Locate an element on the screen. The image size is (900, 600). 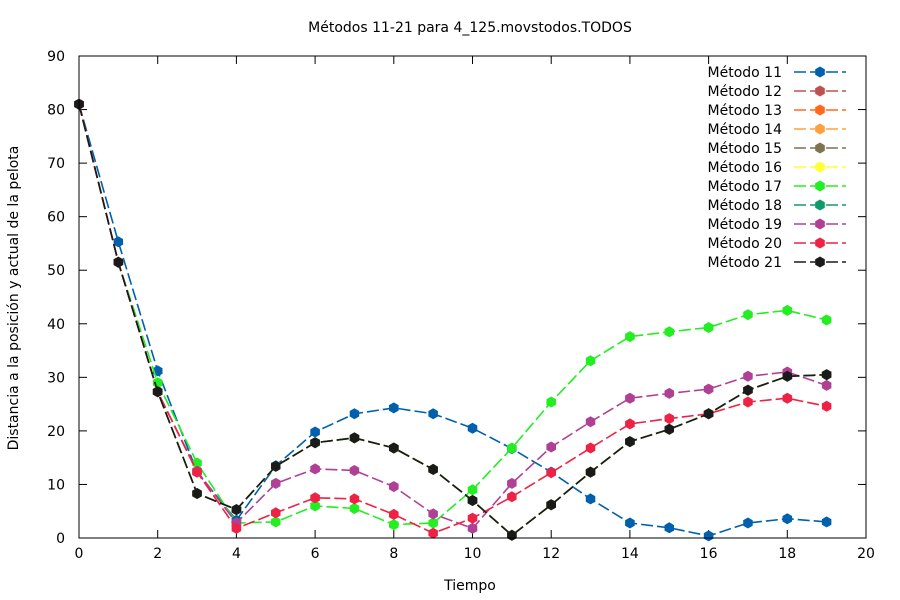
legend-item: Método 17 is located at coordinates (777, 187).